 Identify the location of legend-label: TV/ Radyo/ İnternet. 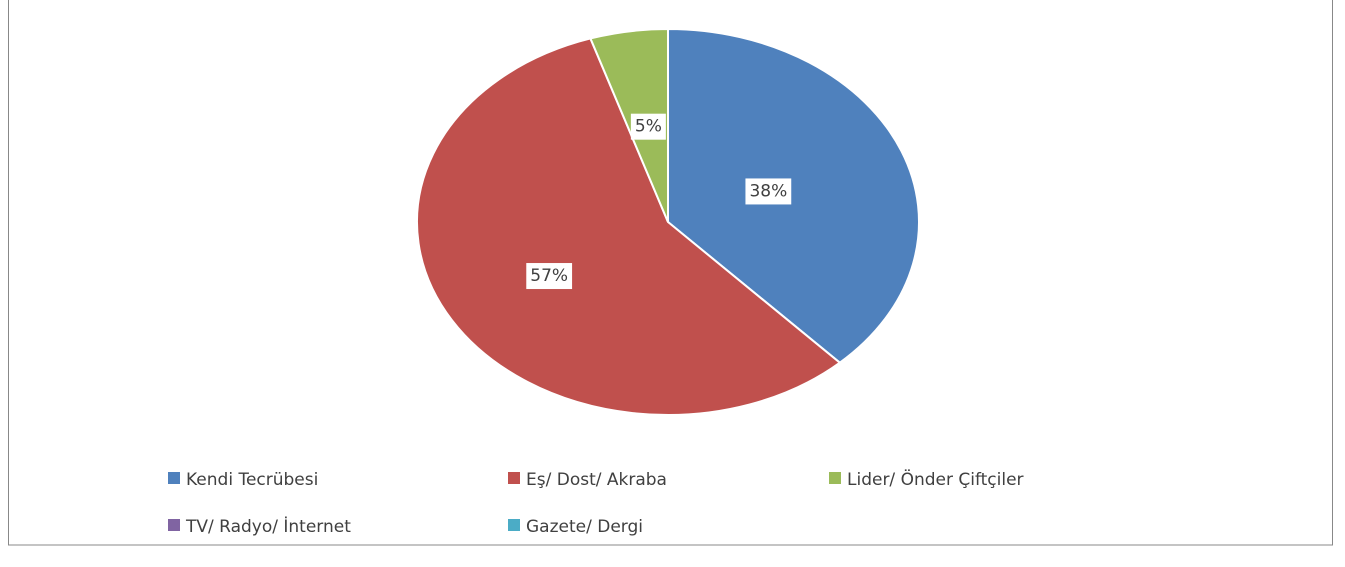
(268, 526).